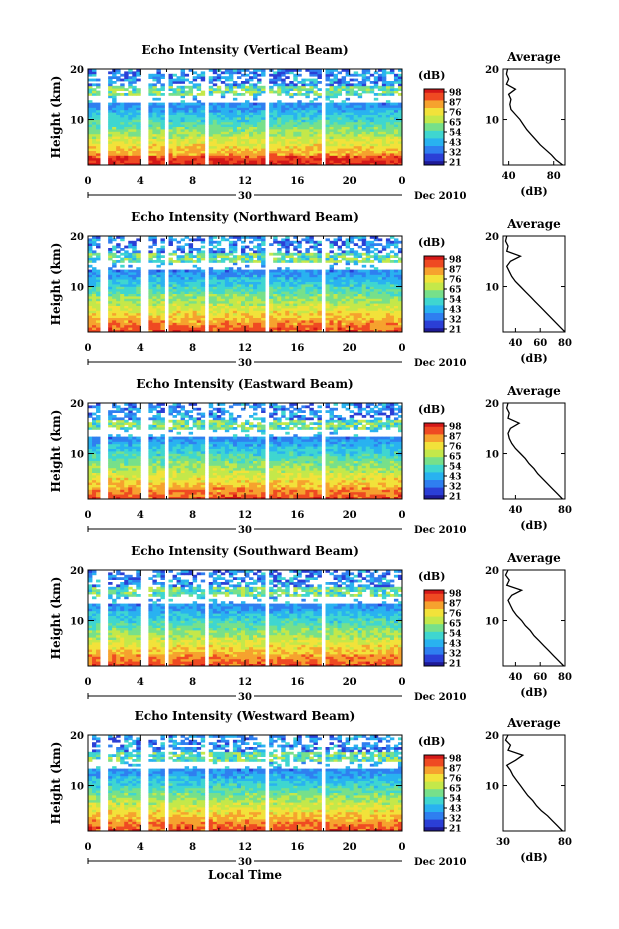 The image size is (619, 929). I want to click on average-profile-line, so click(535, 284).